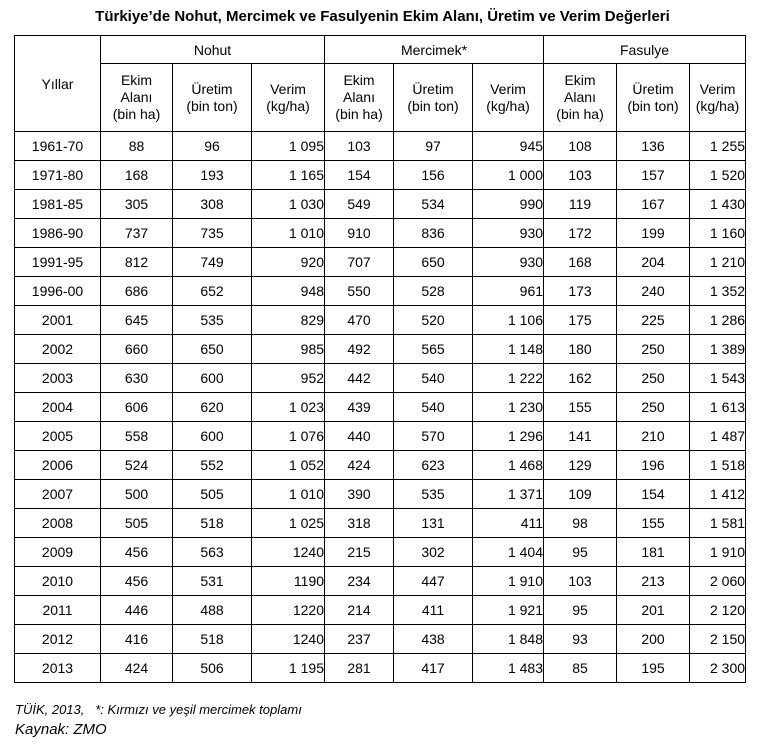 The image size is (765, 747). I want to click on header-fasulye-area: Ekim Alanı (bin ha), so click(580, 97).